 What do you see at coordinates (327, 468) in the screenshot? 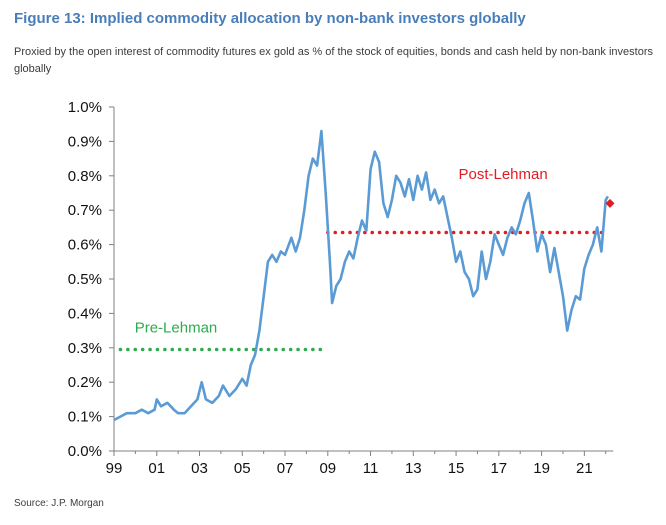
I see `x-tick-label: 09` at bounding box center [327, 468].